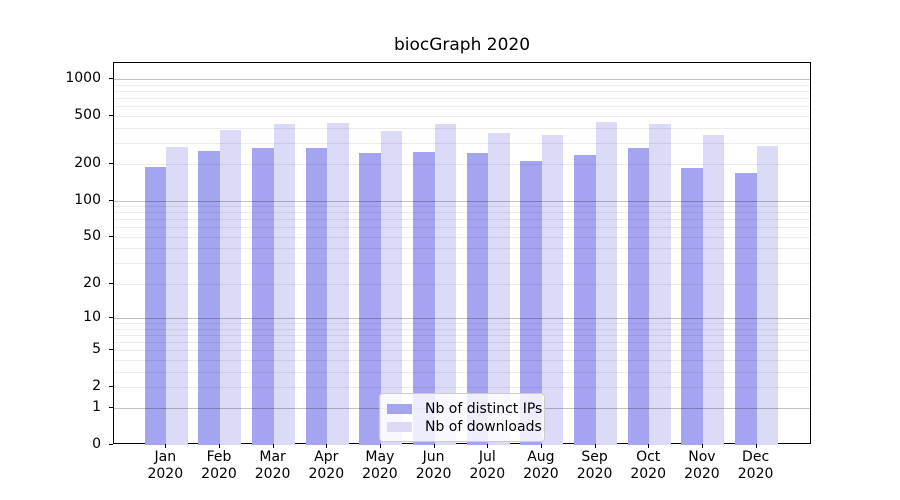 The width and height of the screenshot is (900, 500). I want to click on x-tick-label-jan: Jan 2020, so click(165, 465).